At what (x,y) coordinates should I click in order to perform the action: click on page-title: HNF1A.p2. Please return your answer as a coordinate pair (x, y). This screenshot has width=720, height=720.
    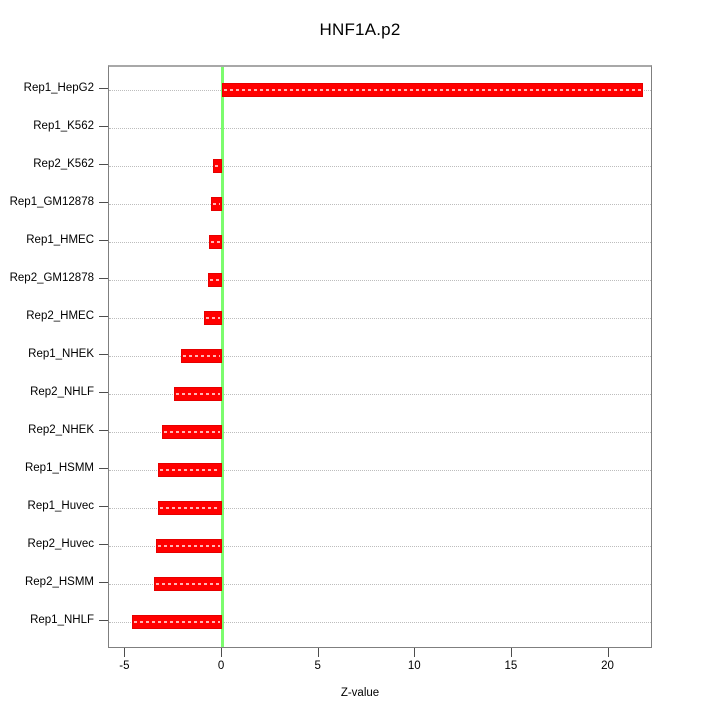
    Looking at the image, I should click on (360, 29).